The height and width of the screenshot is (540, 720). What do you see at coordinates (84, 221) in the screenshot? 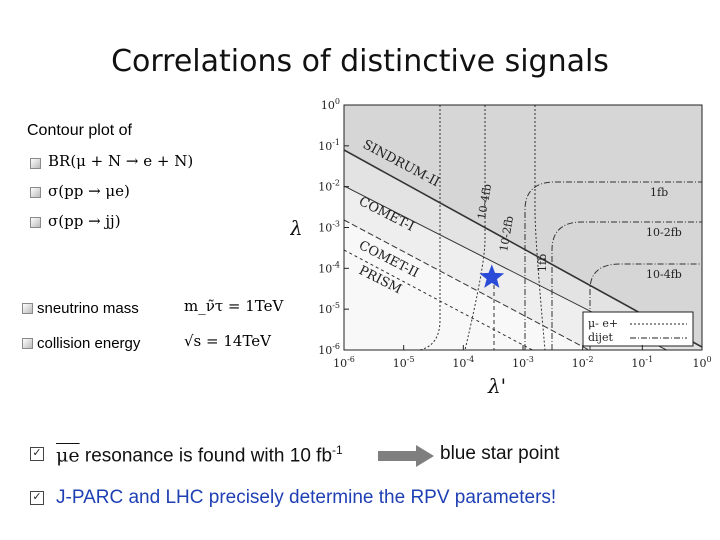
I see `formula-sigma-jj: σ(pp → jj)` at bounding box center [84, 221].